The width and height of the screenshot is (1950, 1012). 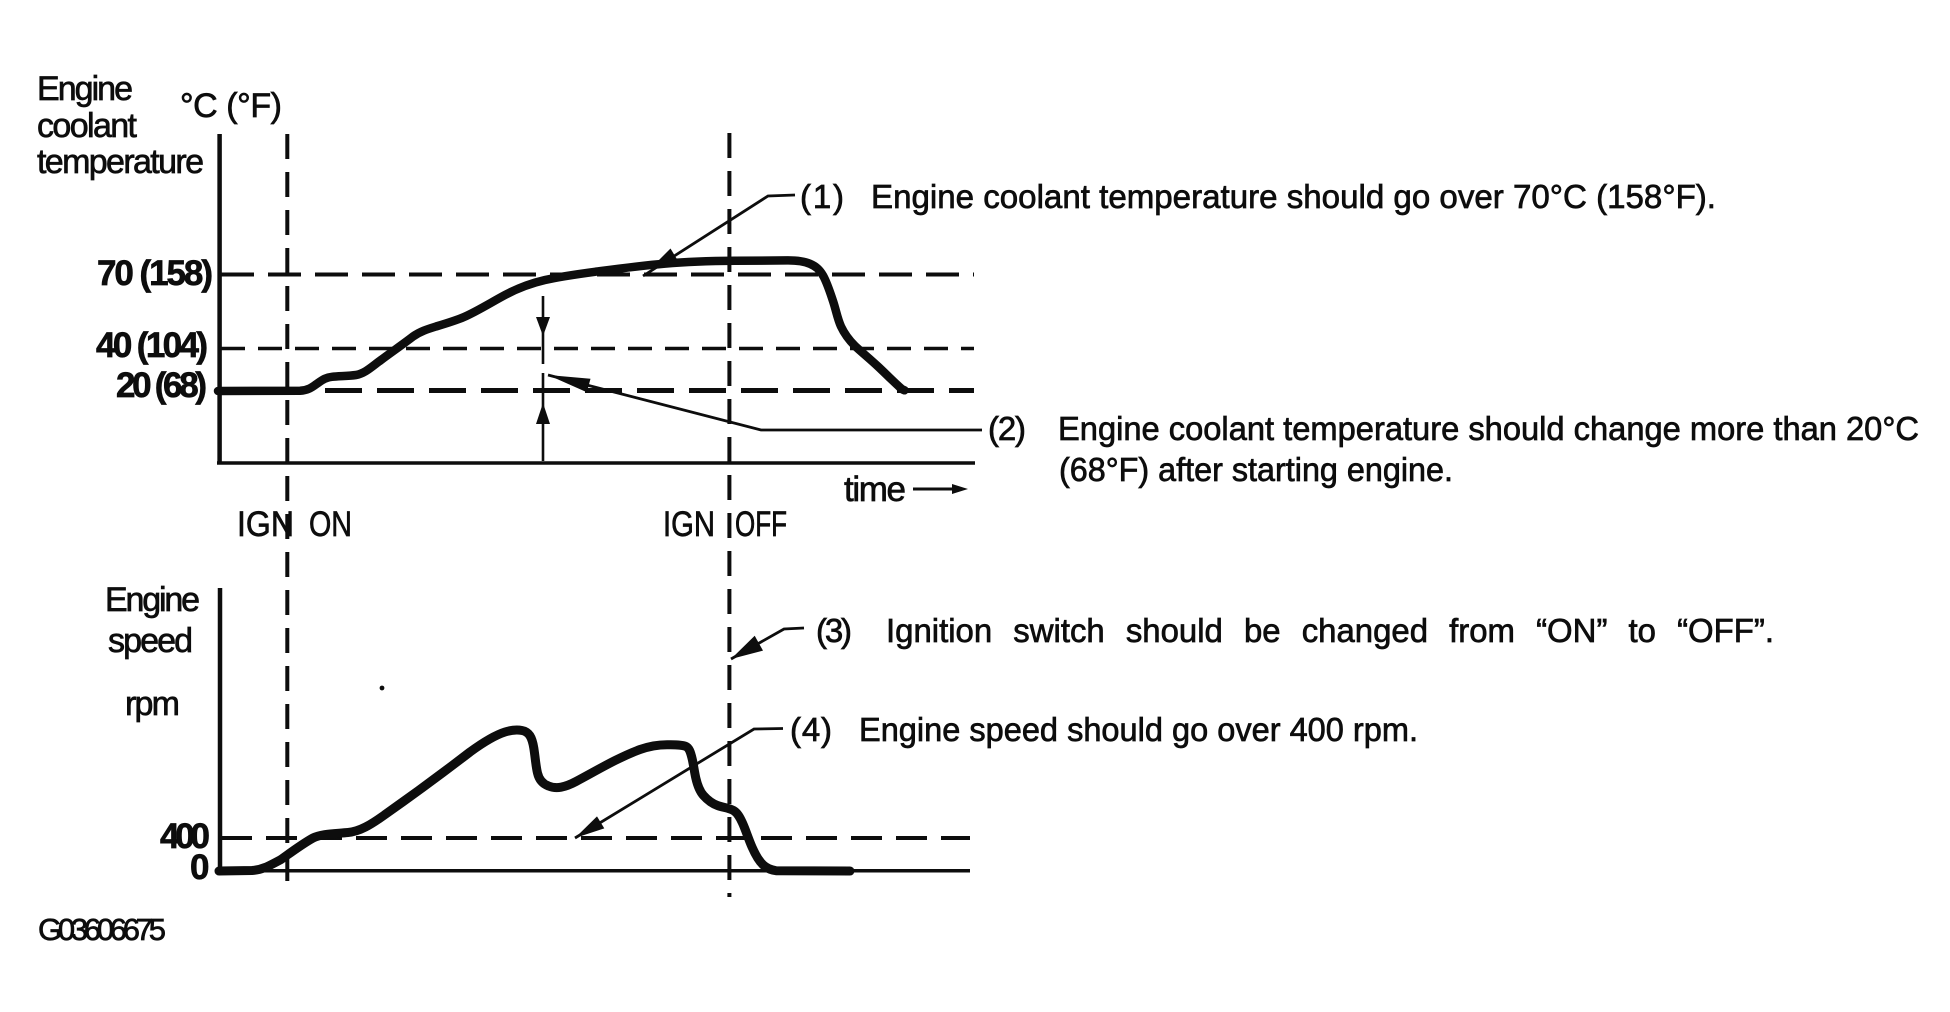 What do you see at coordinates (152, 345) in the screenshot?
I see `svg-text: 40 (104)` at bounding box center [152, 345].